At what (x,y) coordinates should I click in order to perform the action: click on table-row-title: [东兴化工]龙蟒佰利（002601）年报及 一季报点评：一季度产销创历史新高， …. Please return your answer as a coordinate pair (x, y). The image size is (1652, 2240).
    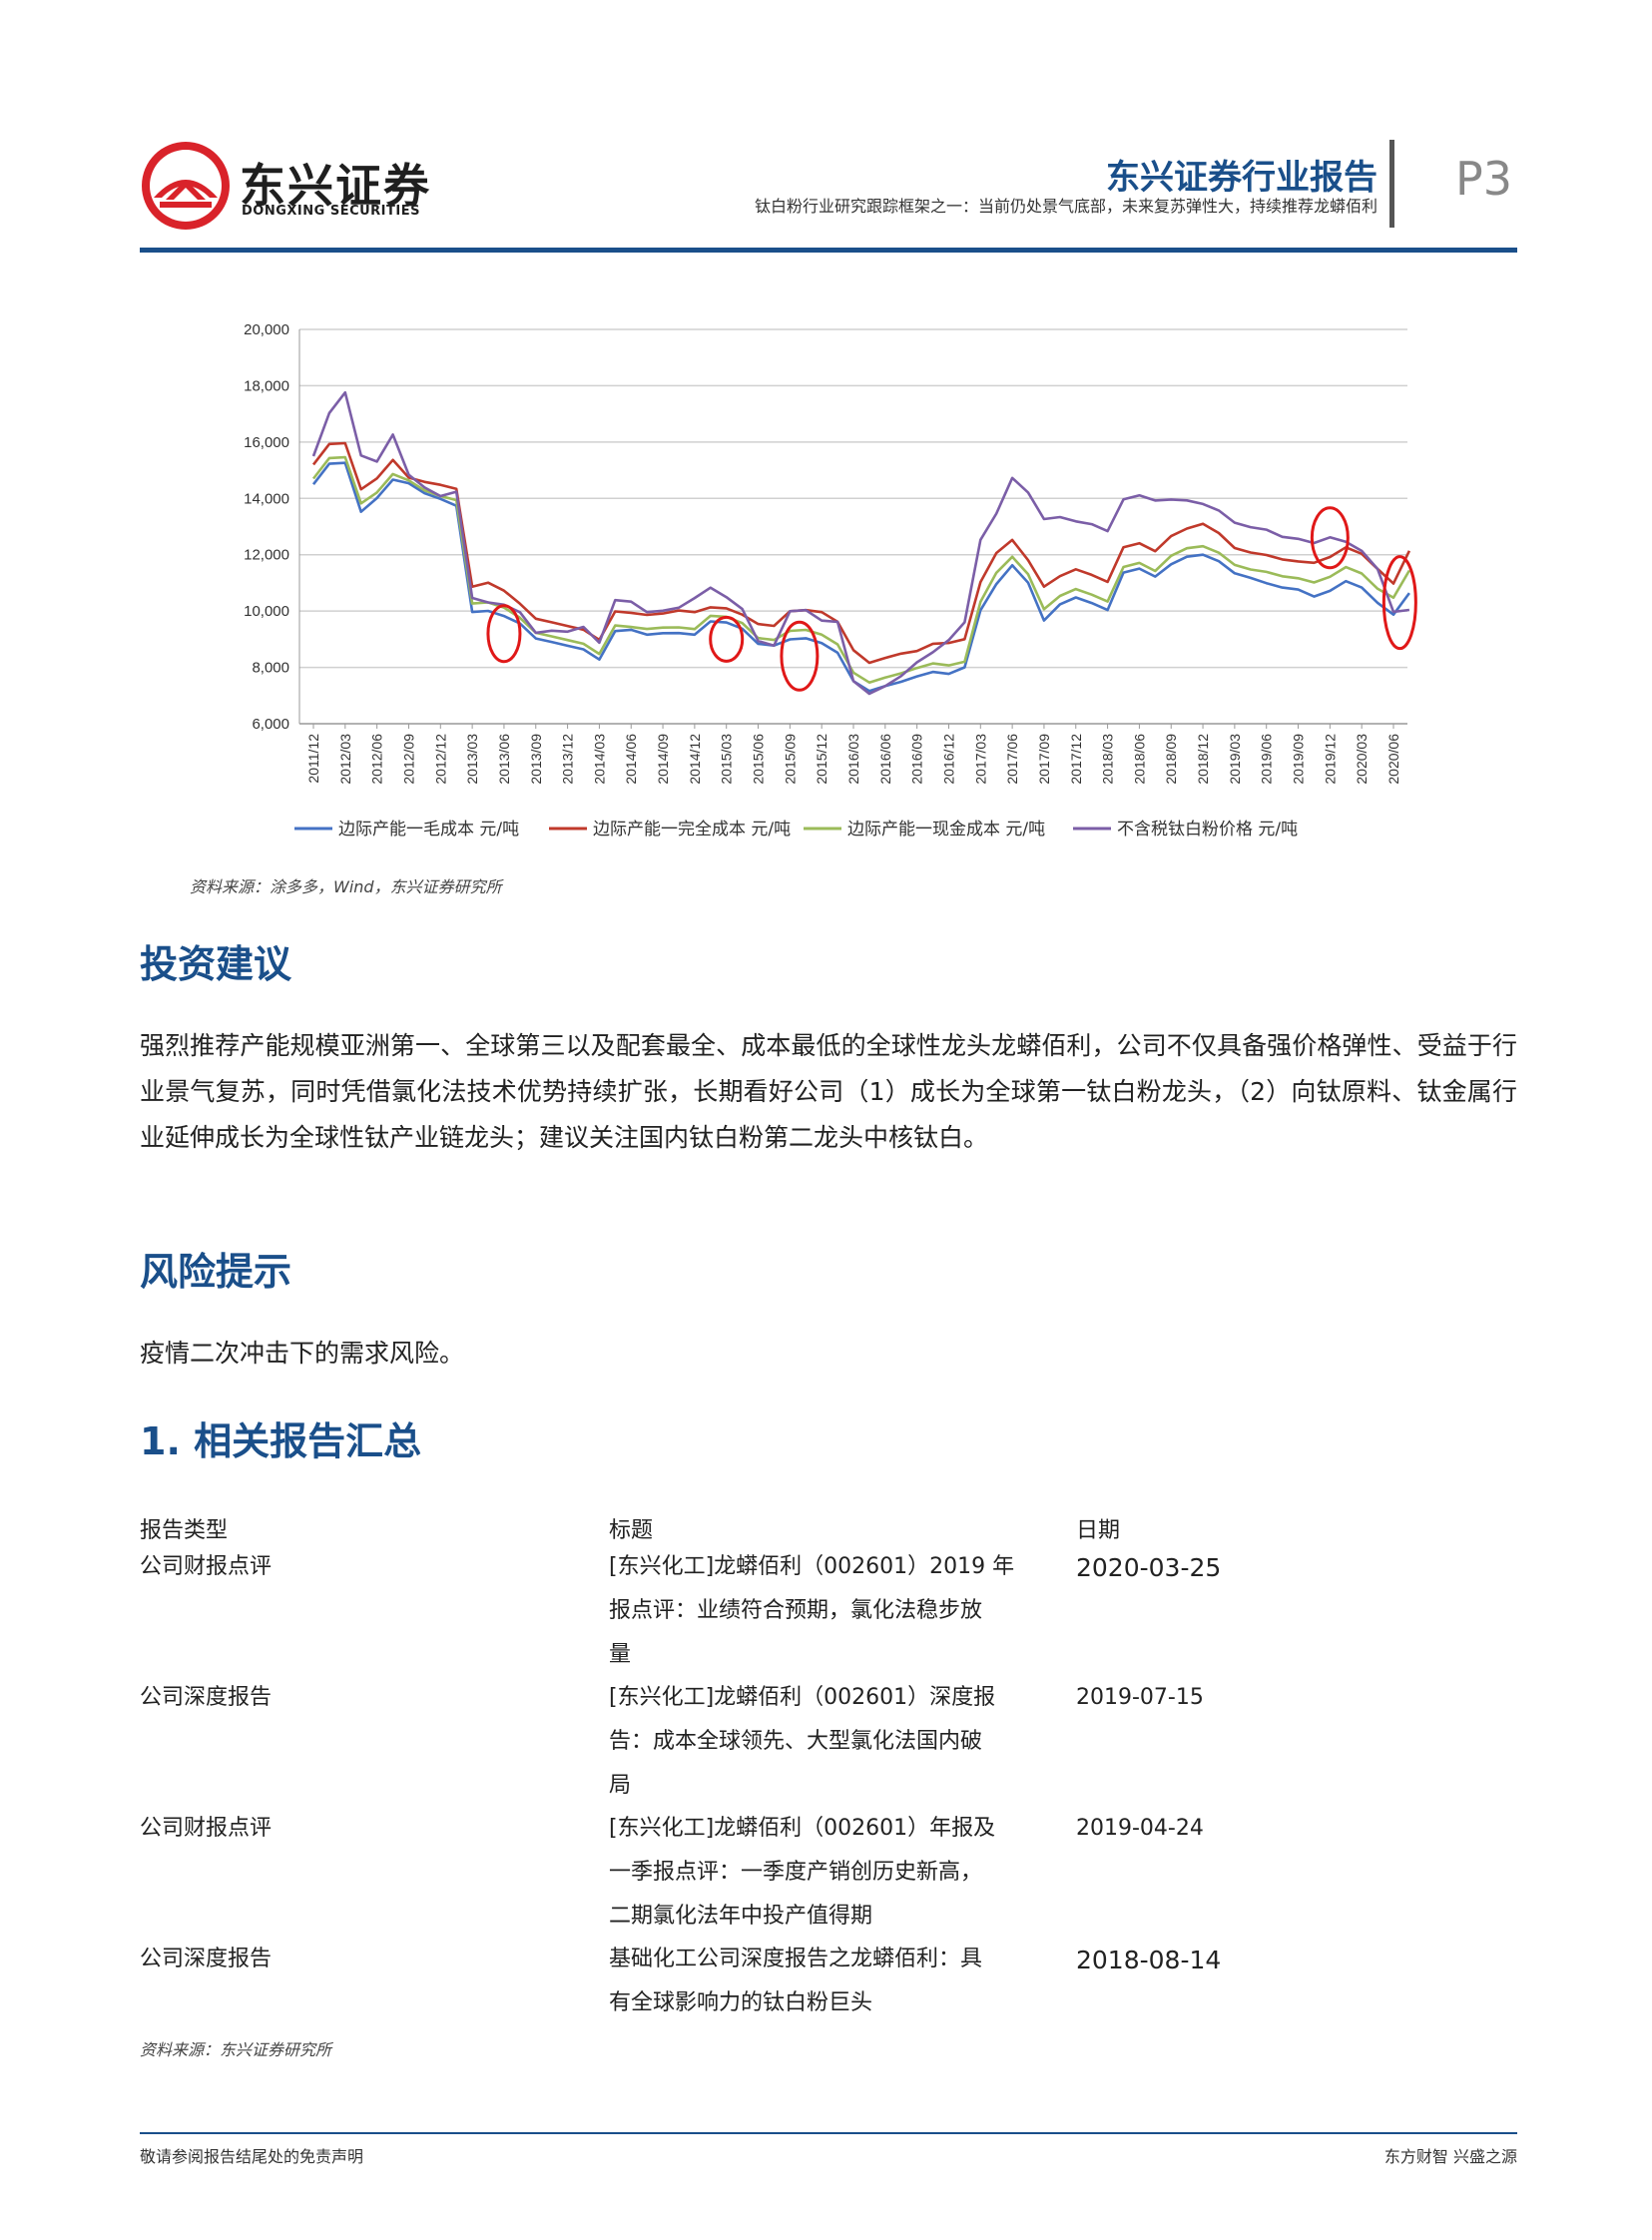
    Looking at the image, I should click on (802, 1872).